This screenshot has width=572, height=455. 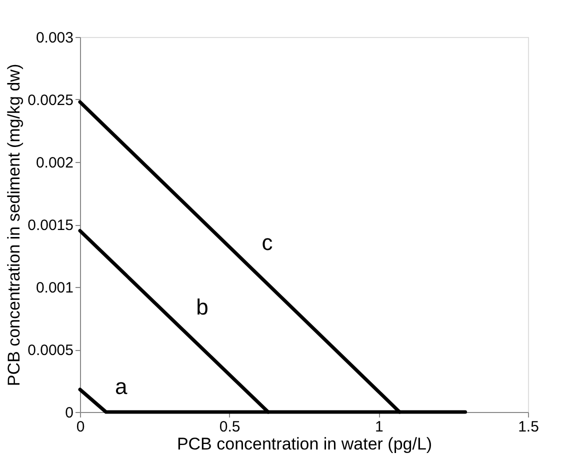 I want to click on y-tick-label: 0.001, so click(x=55, y=288).